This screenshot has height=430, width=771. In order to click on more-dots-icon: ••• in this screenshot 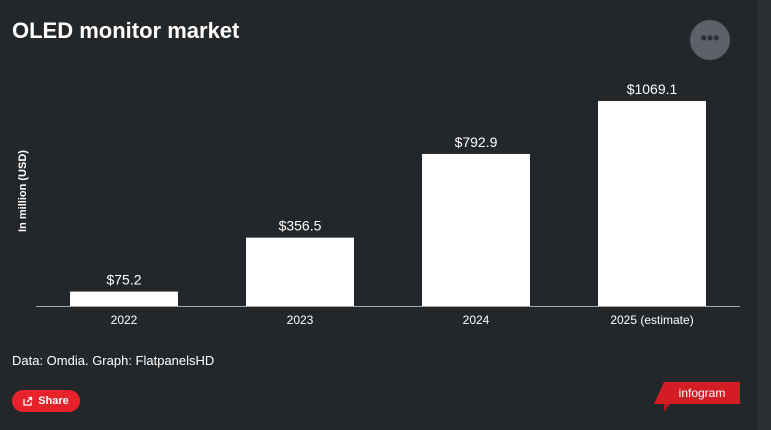, I will do `click(710, 38)`.